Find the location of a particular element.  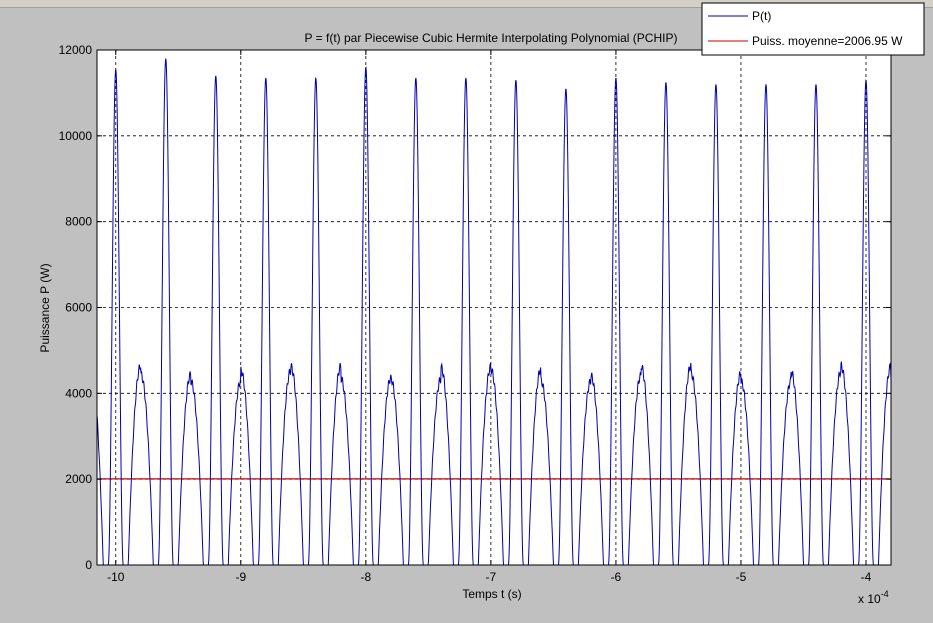

x-multiplier-label: x 10-4 is located at coordinates (873, 597).